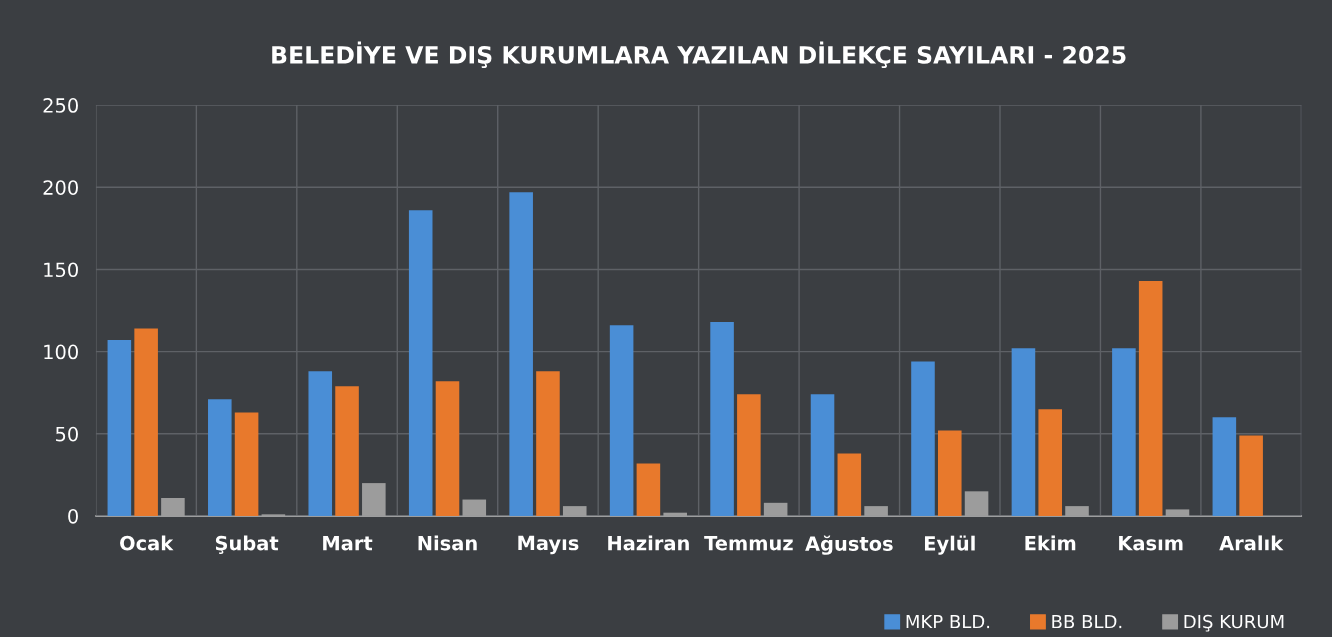  Describe the element at coordinates (699, 55) in the screenshot. I see `chart-title: BELEDİYE VE DIŞ KURUMLARA YAZILAN DİLEKÇE SAYILARI - 2025` at that location.